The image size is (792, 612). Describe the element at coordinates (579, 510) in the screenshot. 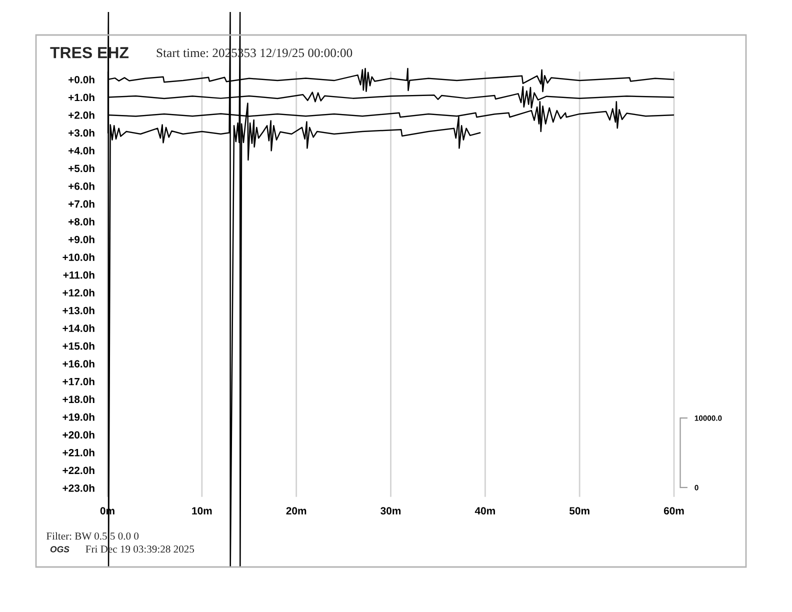

I see `x-tick-label: 50m` at that location.